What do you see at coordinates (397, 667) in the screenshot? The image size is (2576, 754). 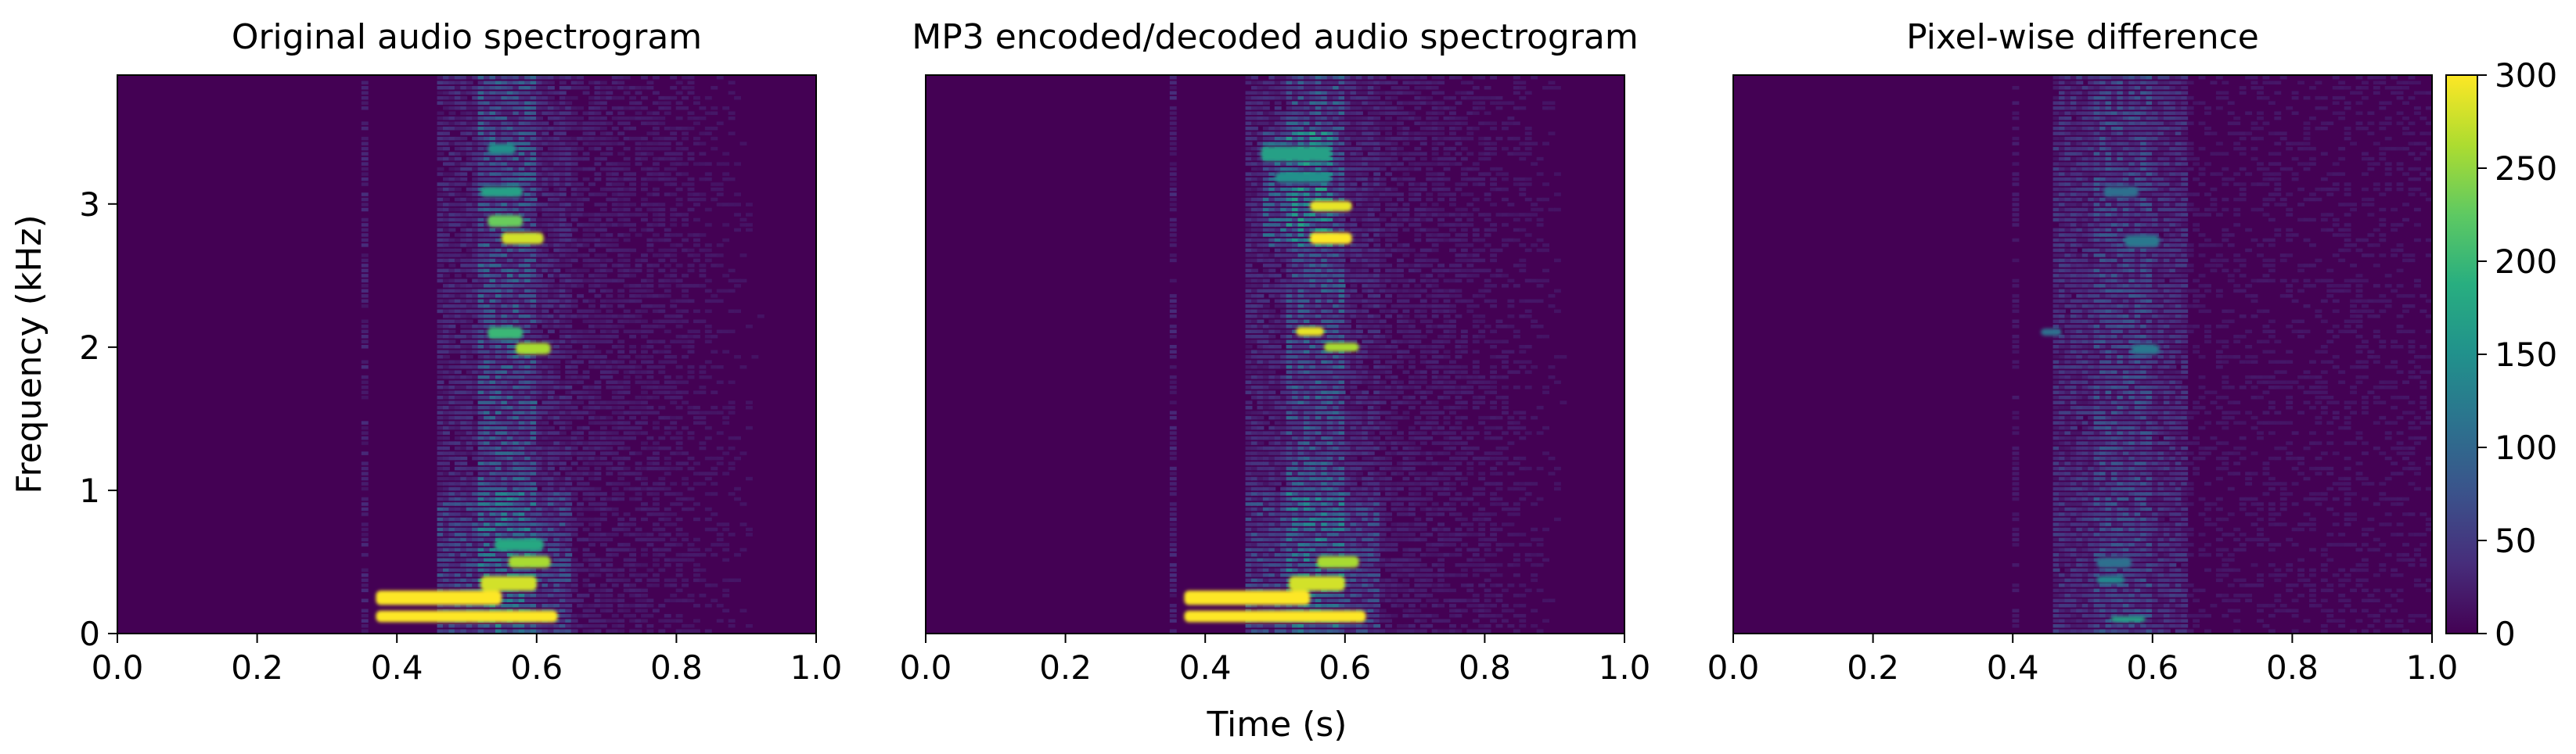 I see `x-tick-label: 0.4` at bounding box center [397, 667].